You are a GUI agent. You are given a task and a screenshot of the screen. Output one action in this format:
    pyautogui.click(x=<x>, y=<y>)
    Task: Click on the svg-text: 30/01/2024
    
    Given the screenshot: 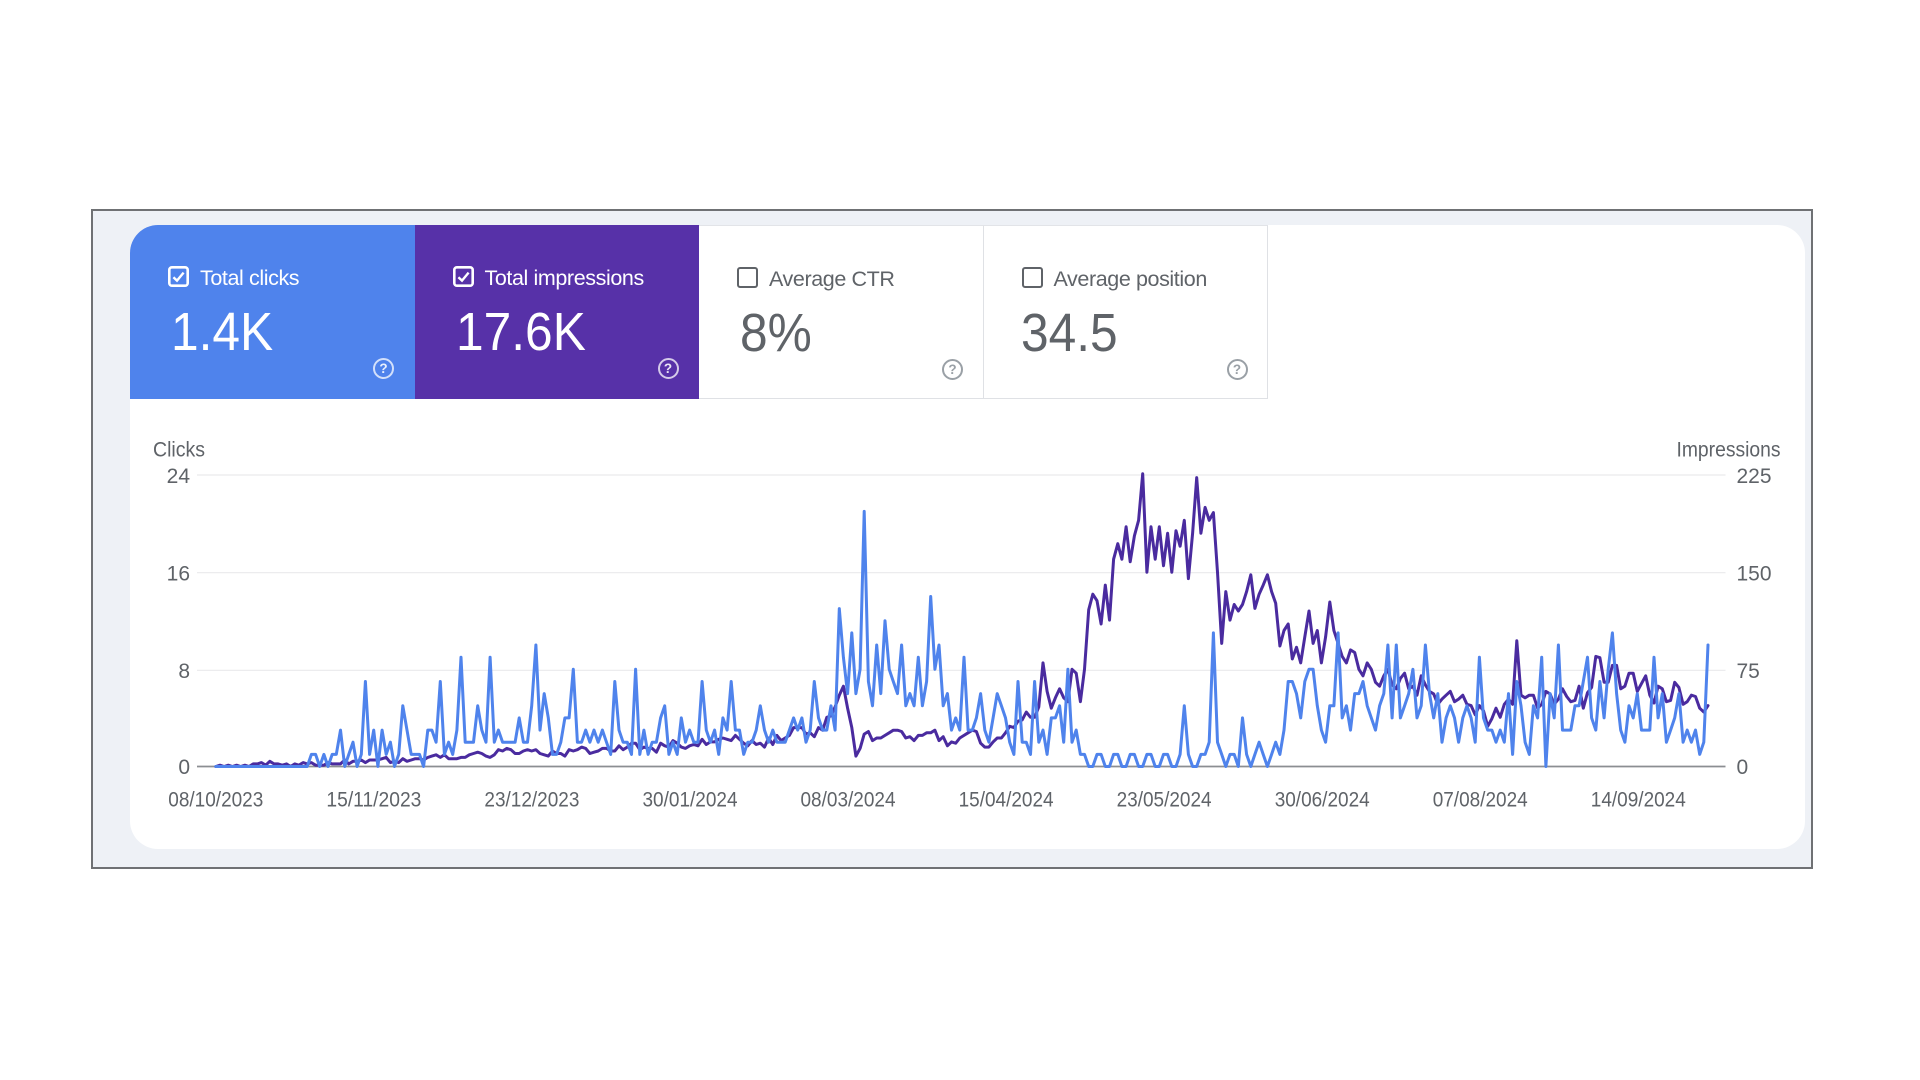 What is the action you would take?
    pyautogui.click(x=690, y=800)
    